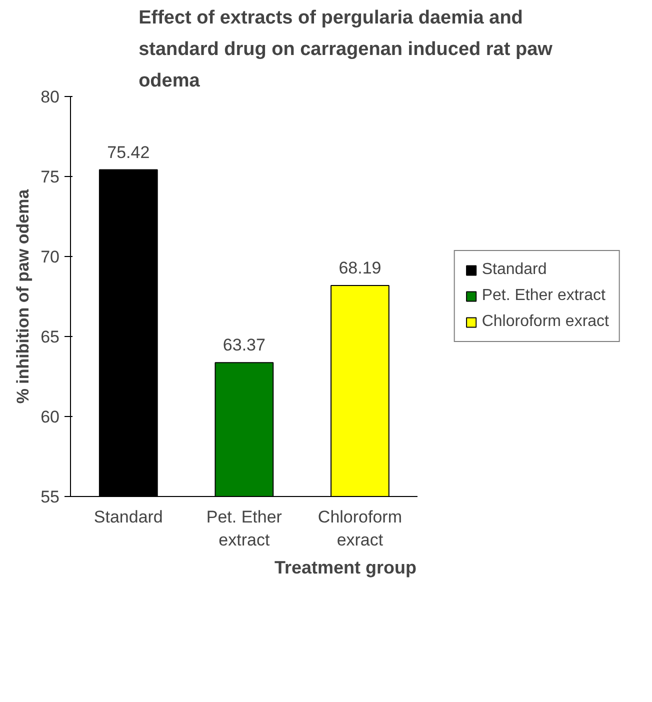  What do you see at coordinates (50, 257) in the screenshot?
I see `y-tick-label: 70` at bounding box center [50, 257].